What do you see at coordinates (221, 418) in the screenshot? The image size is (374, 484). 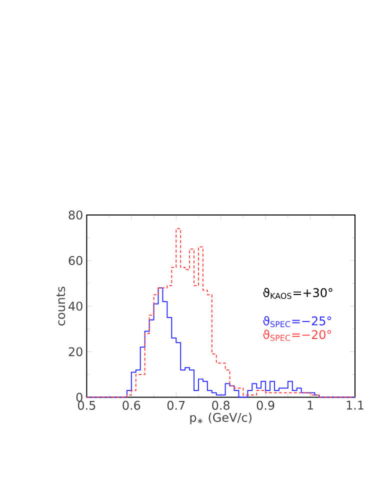 I see `x-axis-title: p$_{∗}$ (GeV/c)` at bounding box center [221, 418].